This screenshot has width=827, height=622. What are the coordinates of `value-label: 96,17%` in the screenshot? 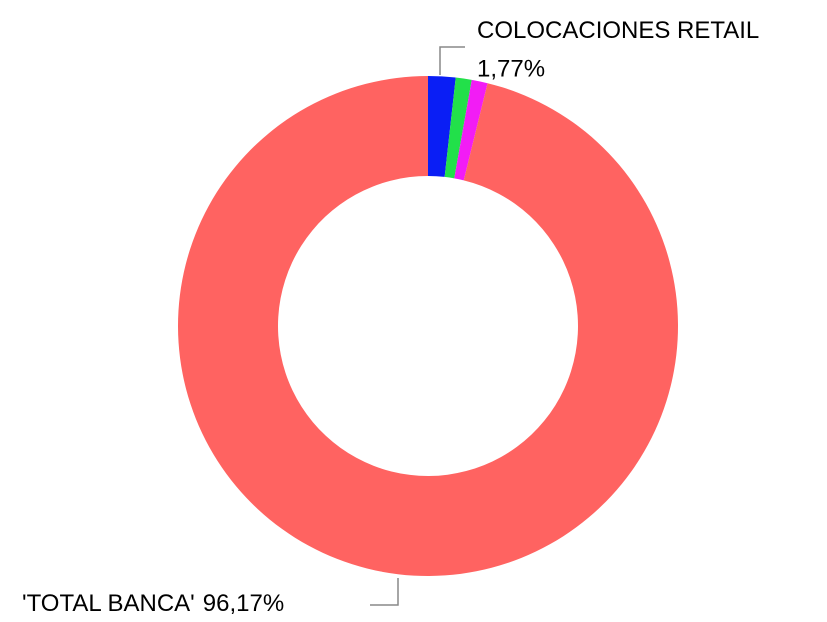 It's located at (243, 603).